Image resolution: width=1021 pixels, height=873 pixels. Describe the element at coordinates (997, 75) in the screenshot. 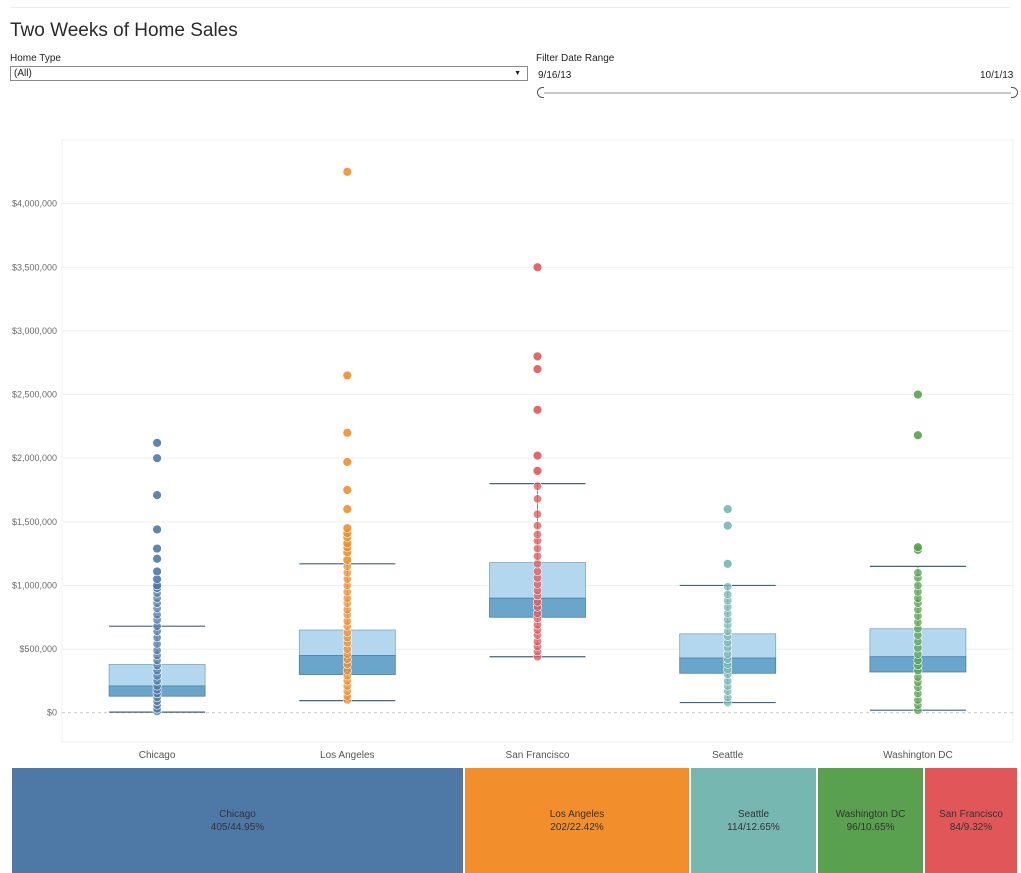

I see `date-range-end: 10/1/13` at that location.